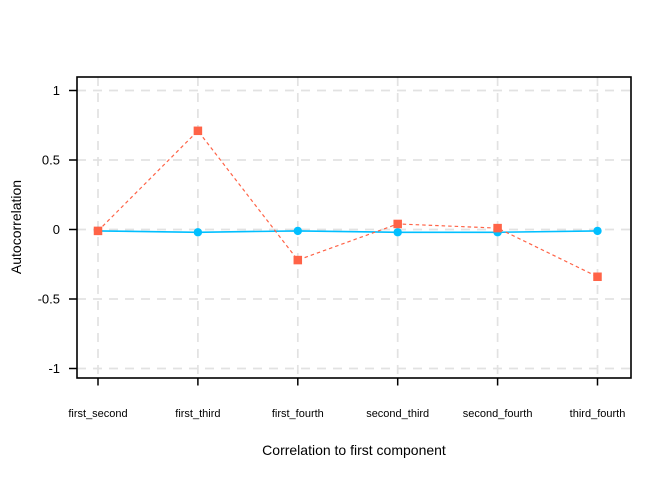  Describe the element at coordinates (56, 229) in the screenshot. I see `y-tick-label: 0` at that location.